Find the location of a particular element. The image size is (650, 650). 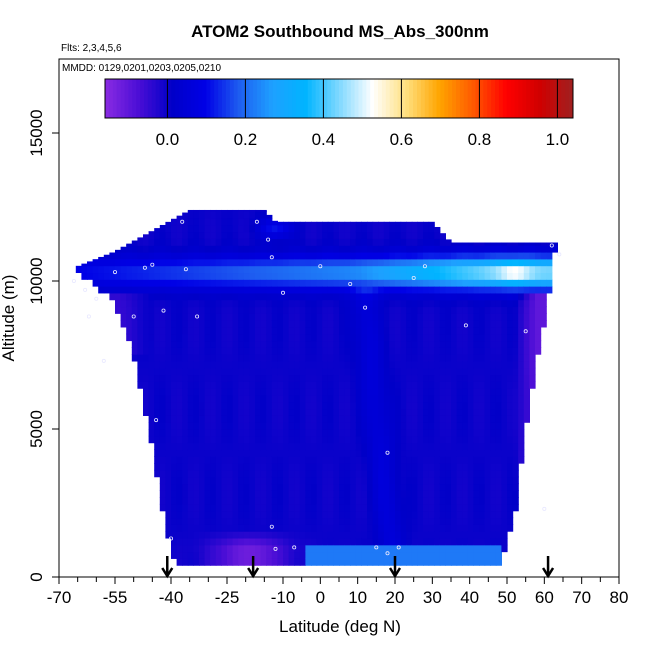

heatmap-cell-1974 is located at coordinates (353, 433).